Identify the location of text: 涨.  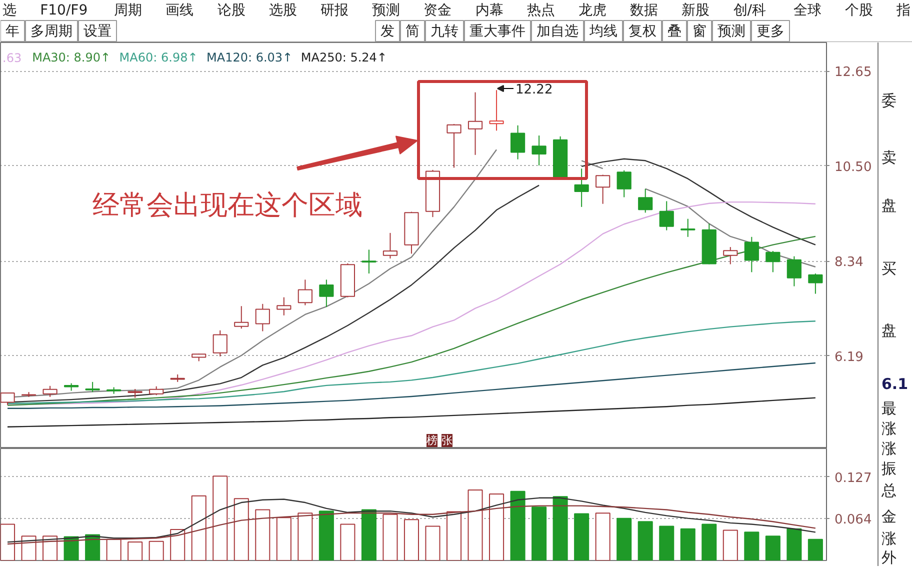
(889, 449).